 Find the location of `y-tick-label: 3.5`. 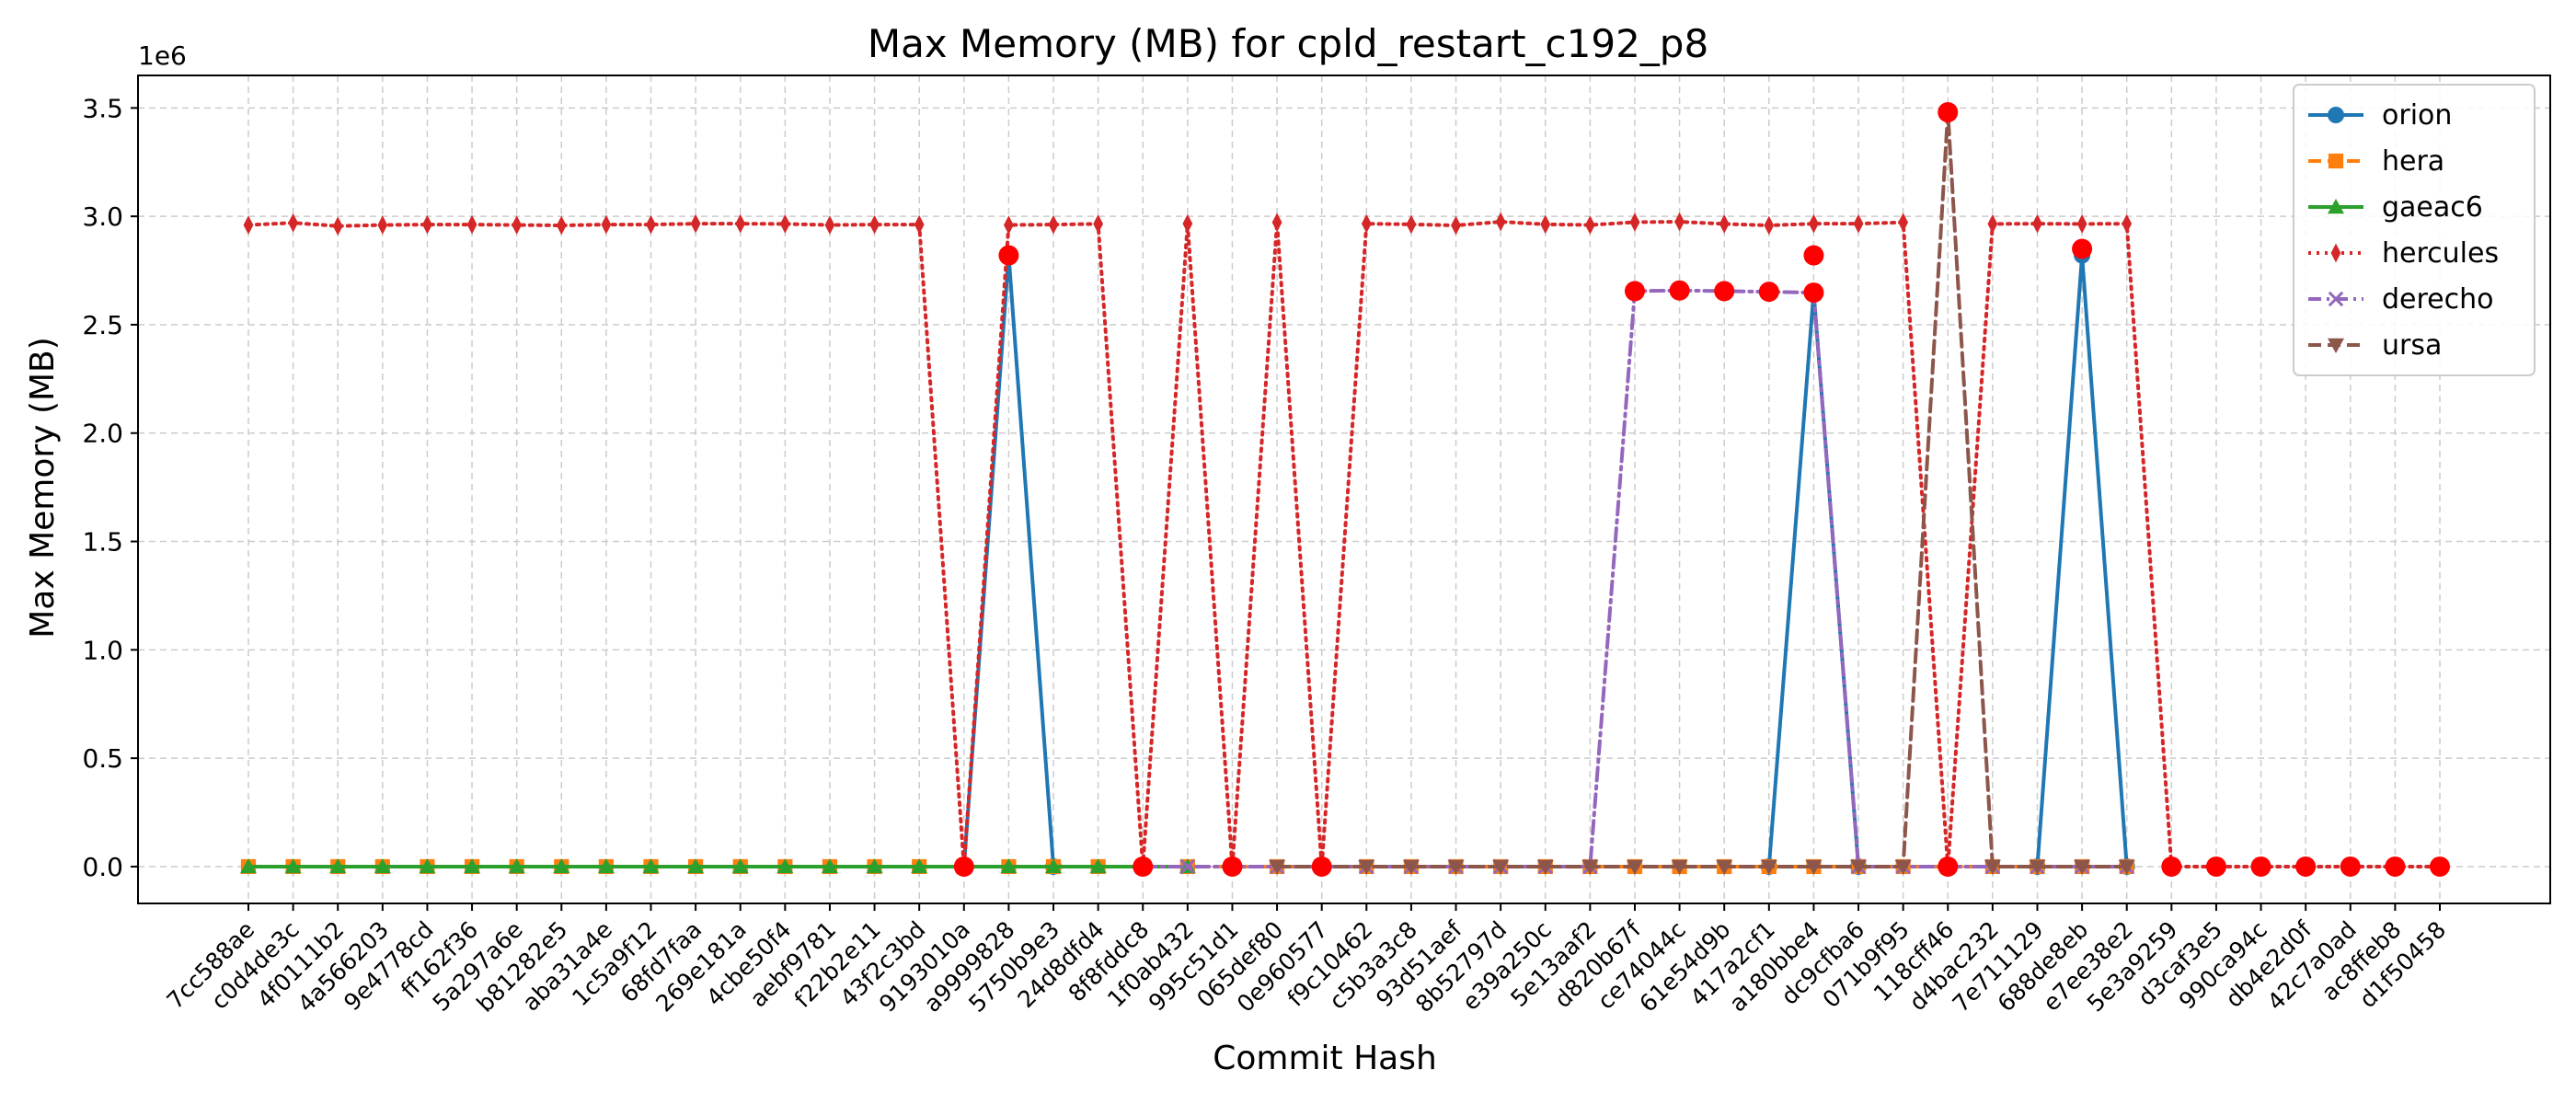

y-tick-label: 3.5 is located at coordinates (102, 108).